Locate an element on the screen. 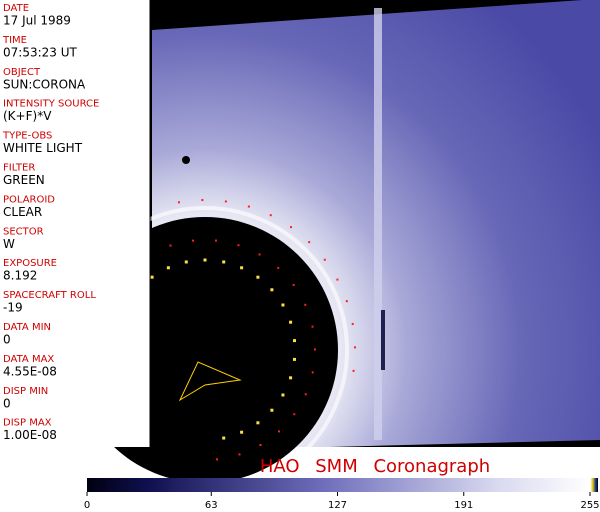 This screenshot has width=600, height=512. field-label: DISP MIN is located at coordinates (25, 391).